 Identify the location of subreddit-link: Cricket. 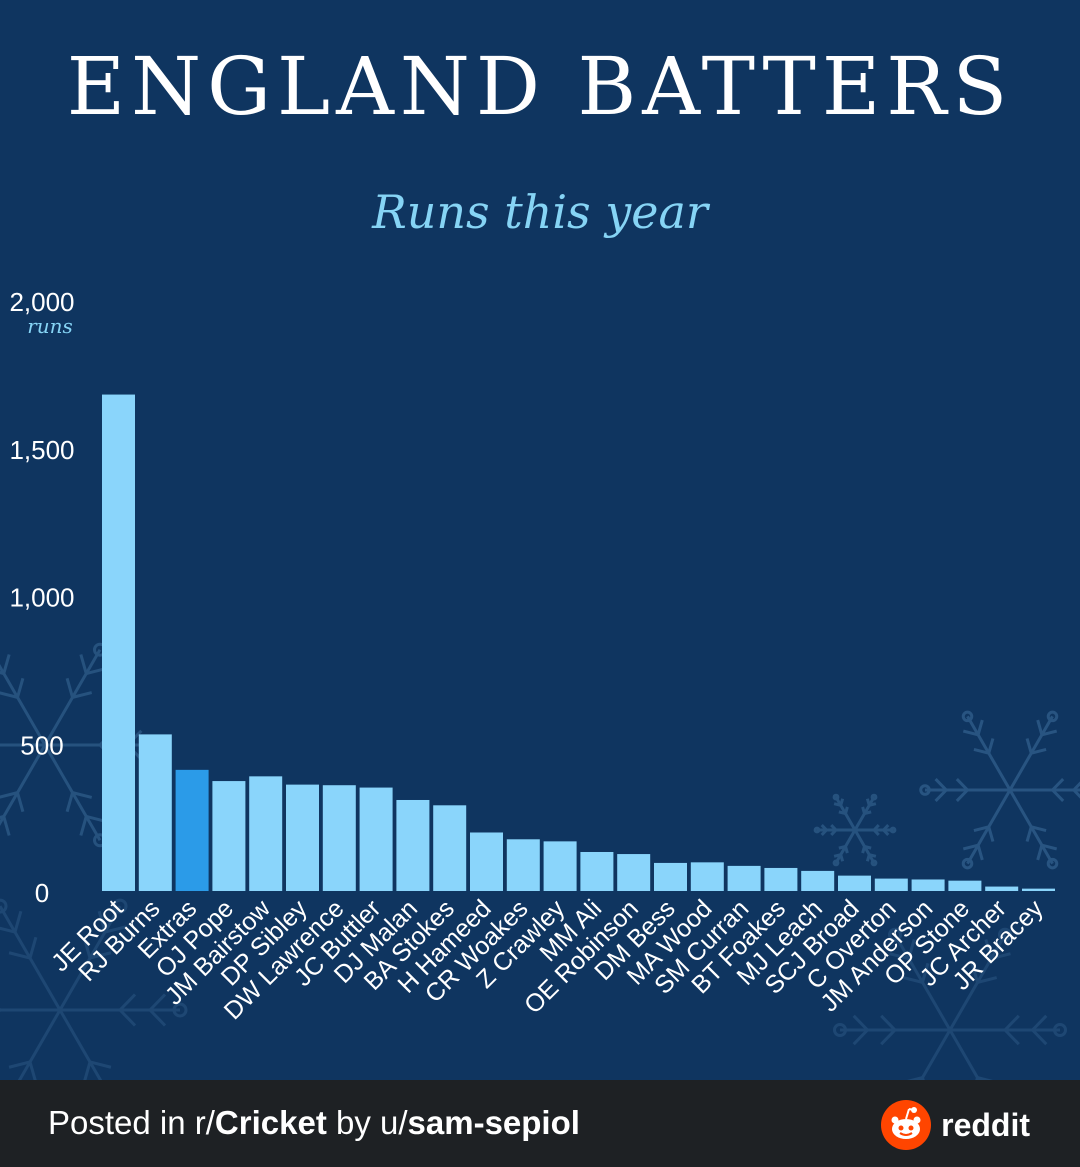
(270, 1122).